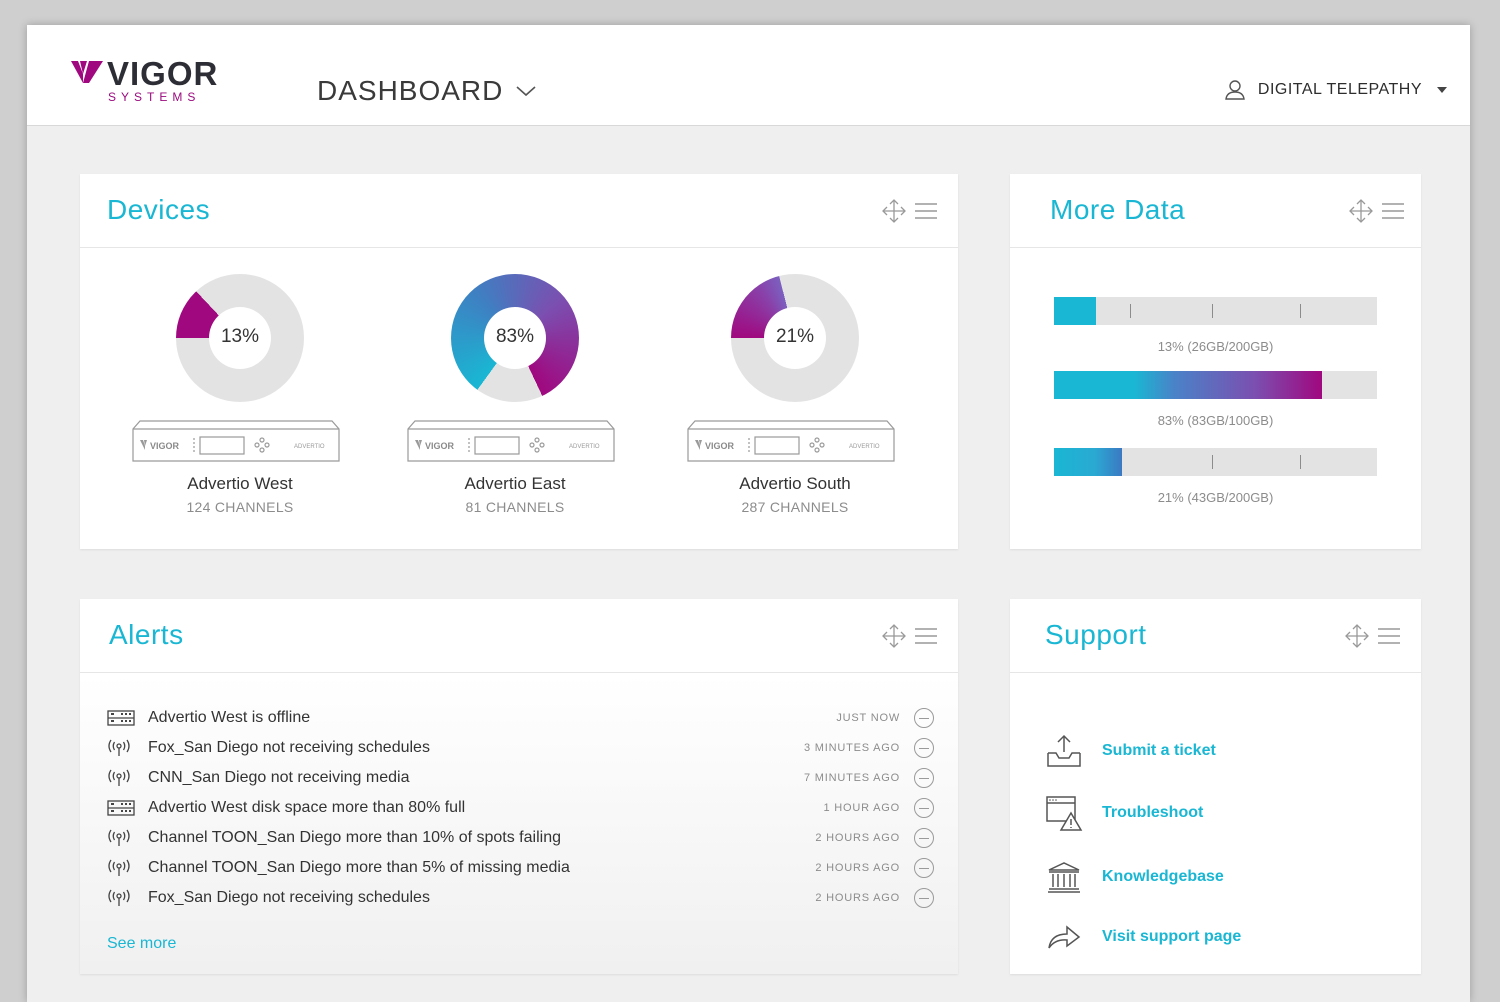 The image size is (1500, 1002). I want to click on support-item-submit-ticket: Submit a ticket, so click(1130, 751).